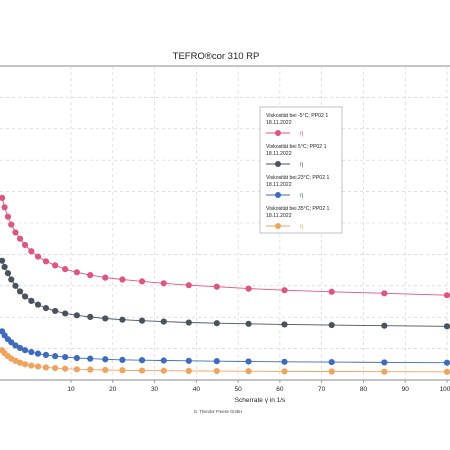 This screenshot has height=450, width=450. I want to click on x-tick-label: 70, so click(322, 389).